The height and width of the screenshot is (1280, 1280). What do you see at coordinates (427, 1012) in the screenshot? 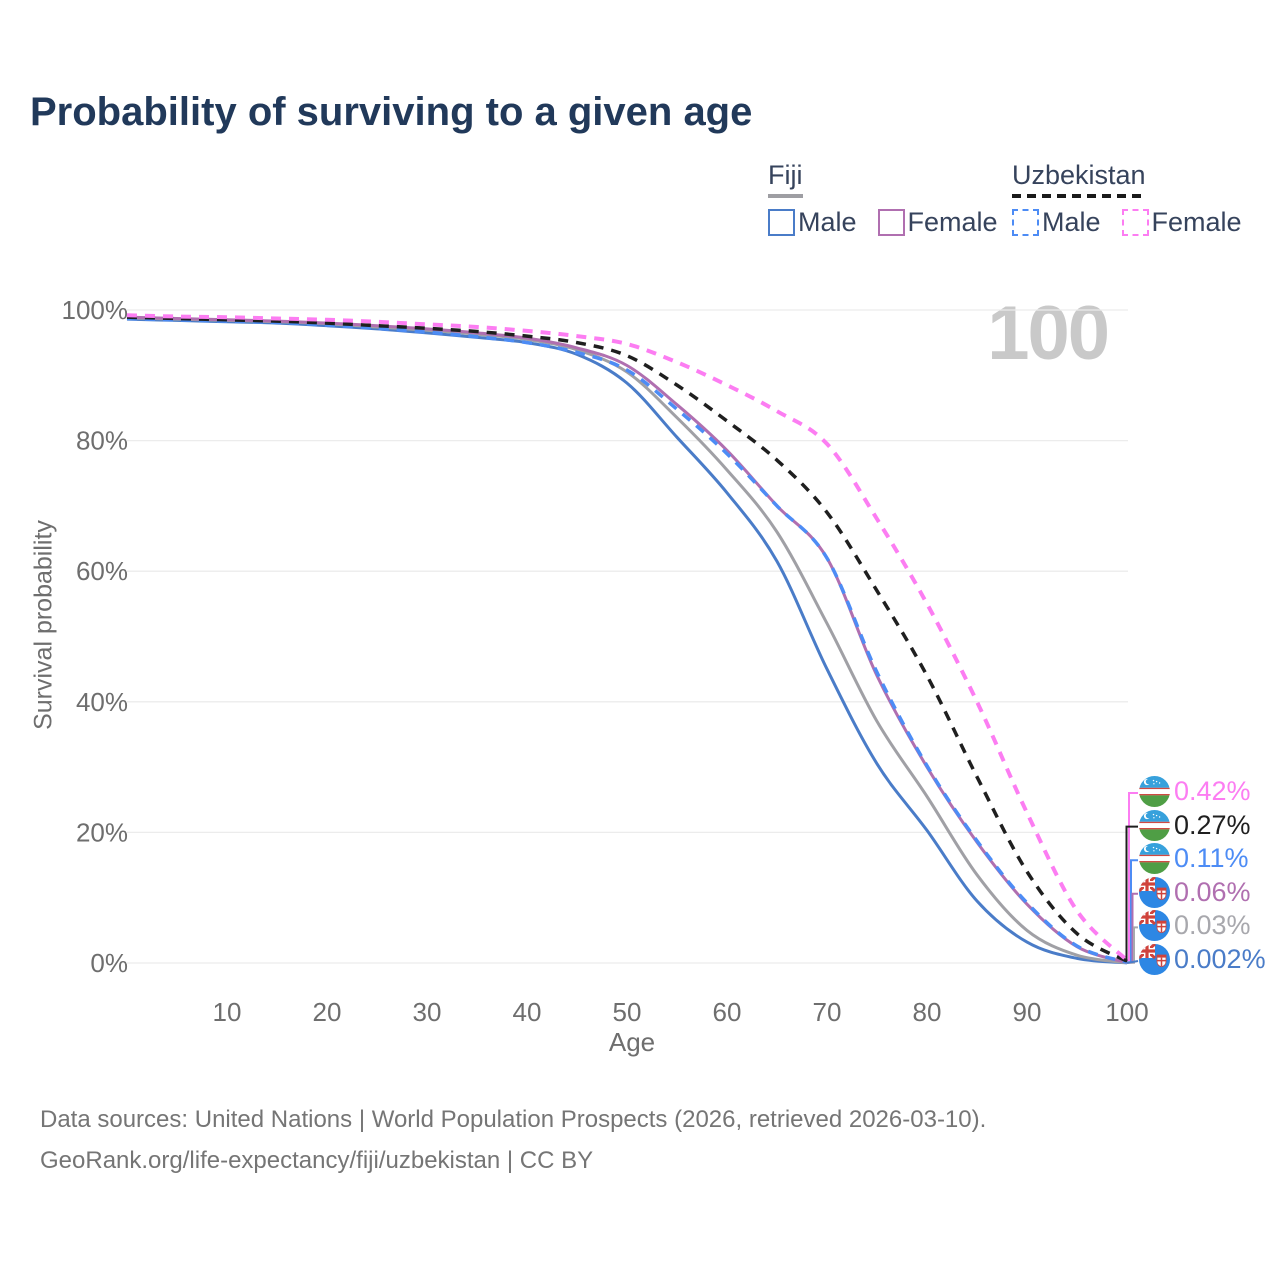
I see `x-tick-label: 30` at bounding box center [427, 1012].